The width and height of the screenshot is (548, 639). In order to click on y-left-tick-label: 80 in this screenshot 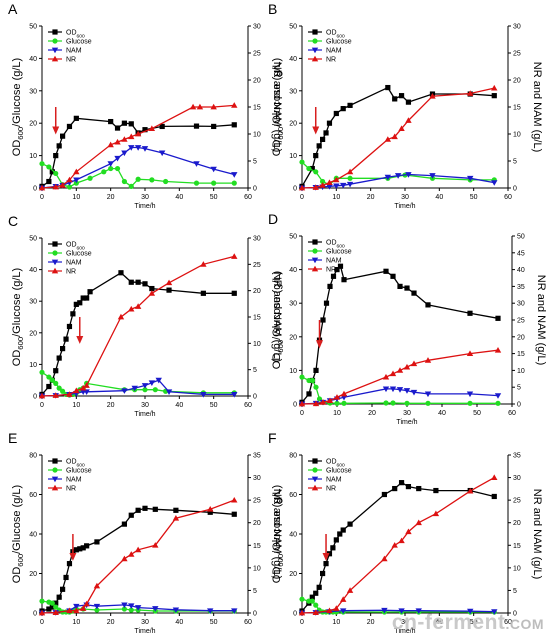, I will do `click(33, 456)`.